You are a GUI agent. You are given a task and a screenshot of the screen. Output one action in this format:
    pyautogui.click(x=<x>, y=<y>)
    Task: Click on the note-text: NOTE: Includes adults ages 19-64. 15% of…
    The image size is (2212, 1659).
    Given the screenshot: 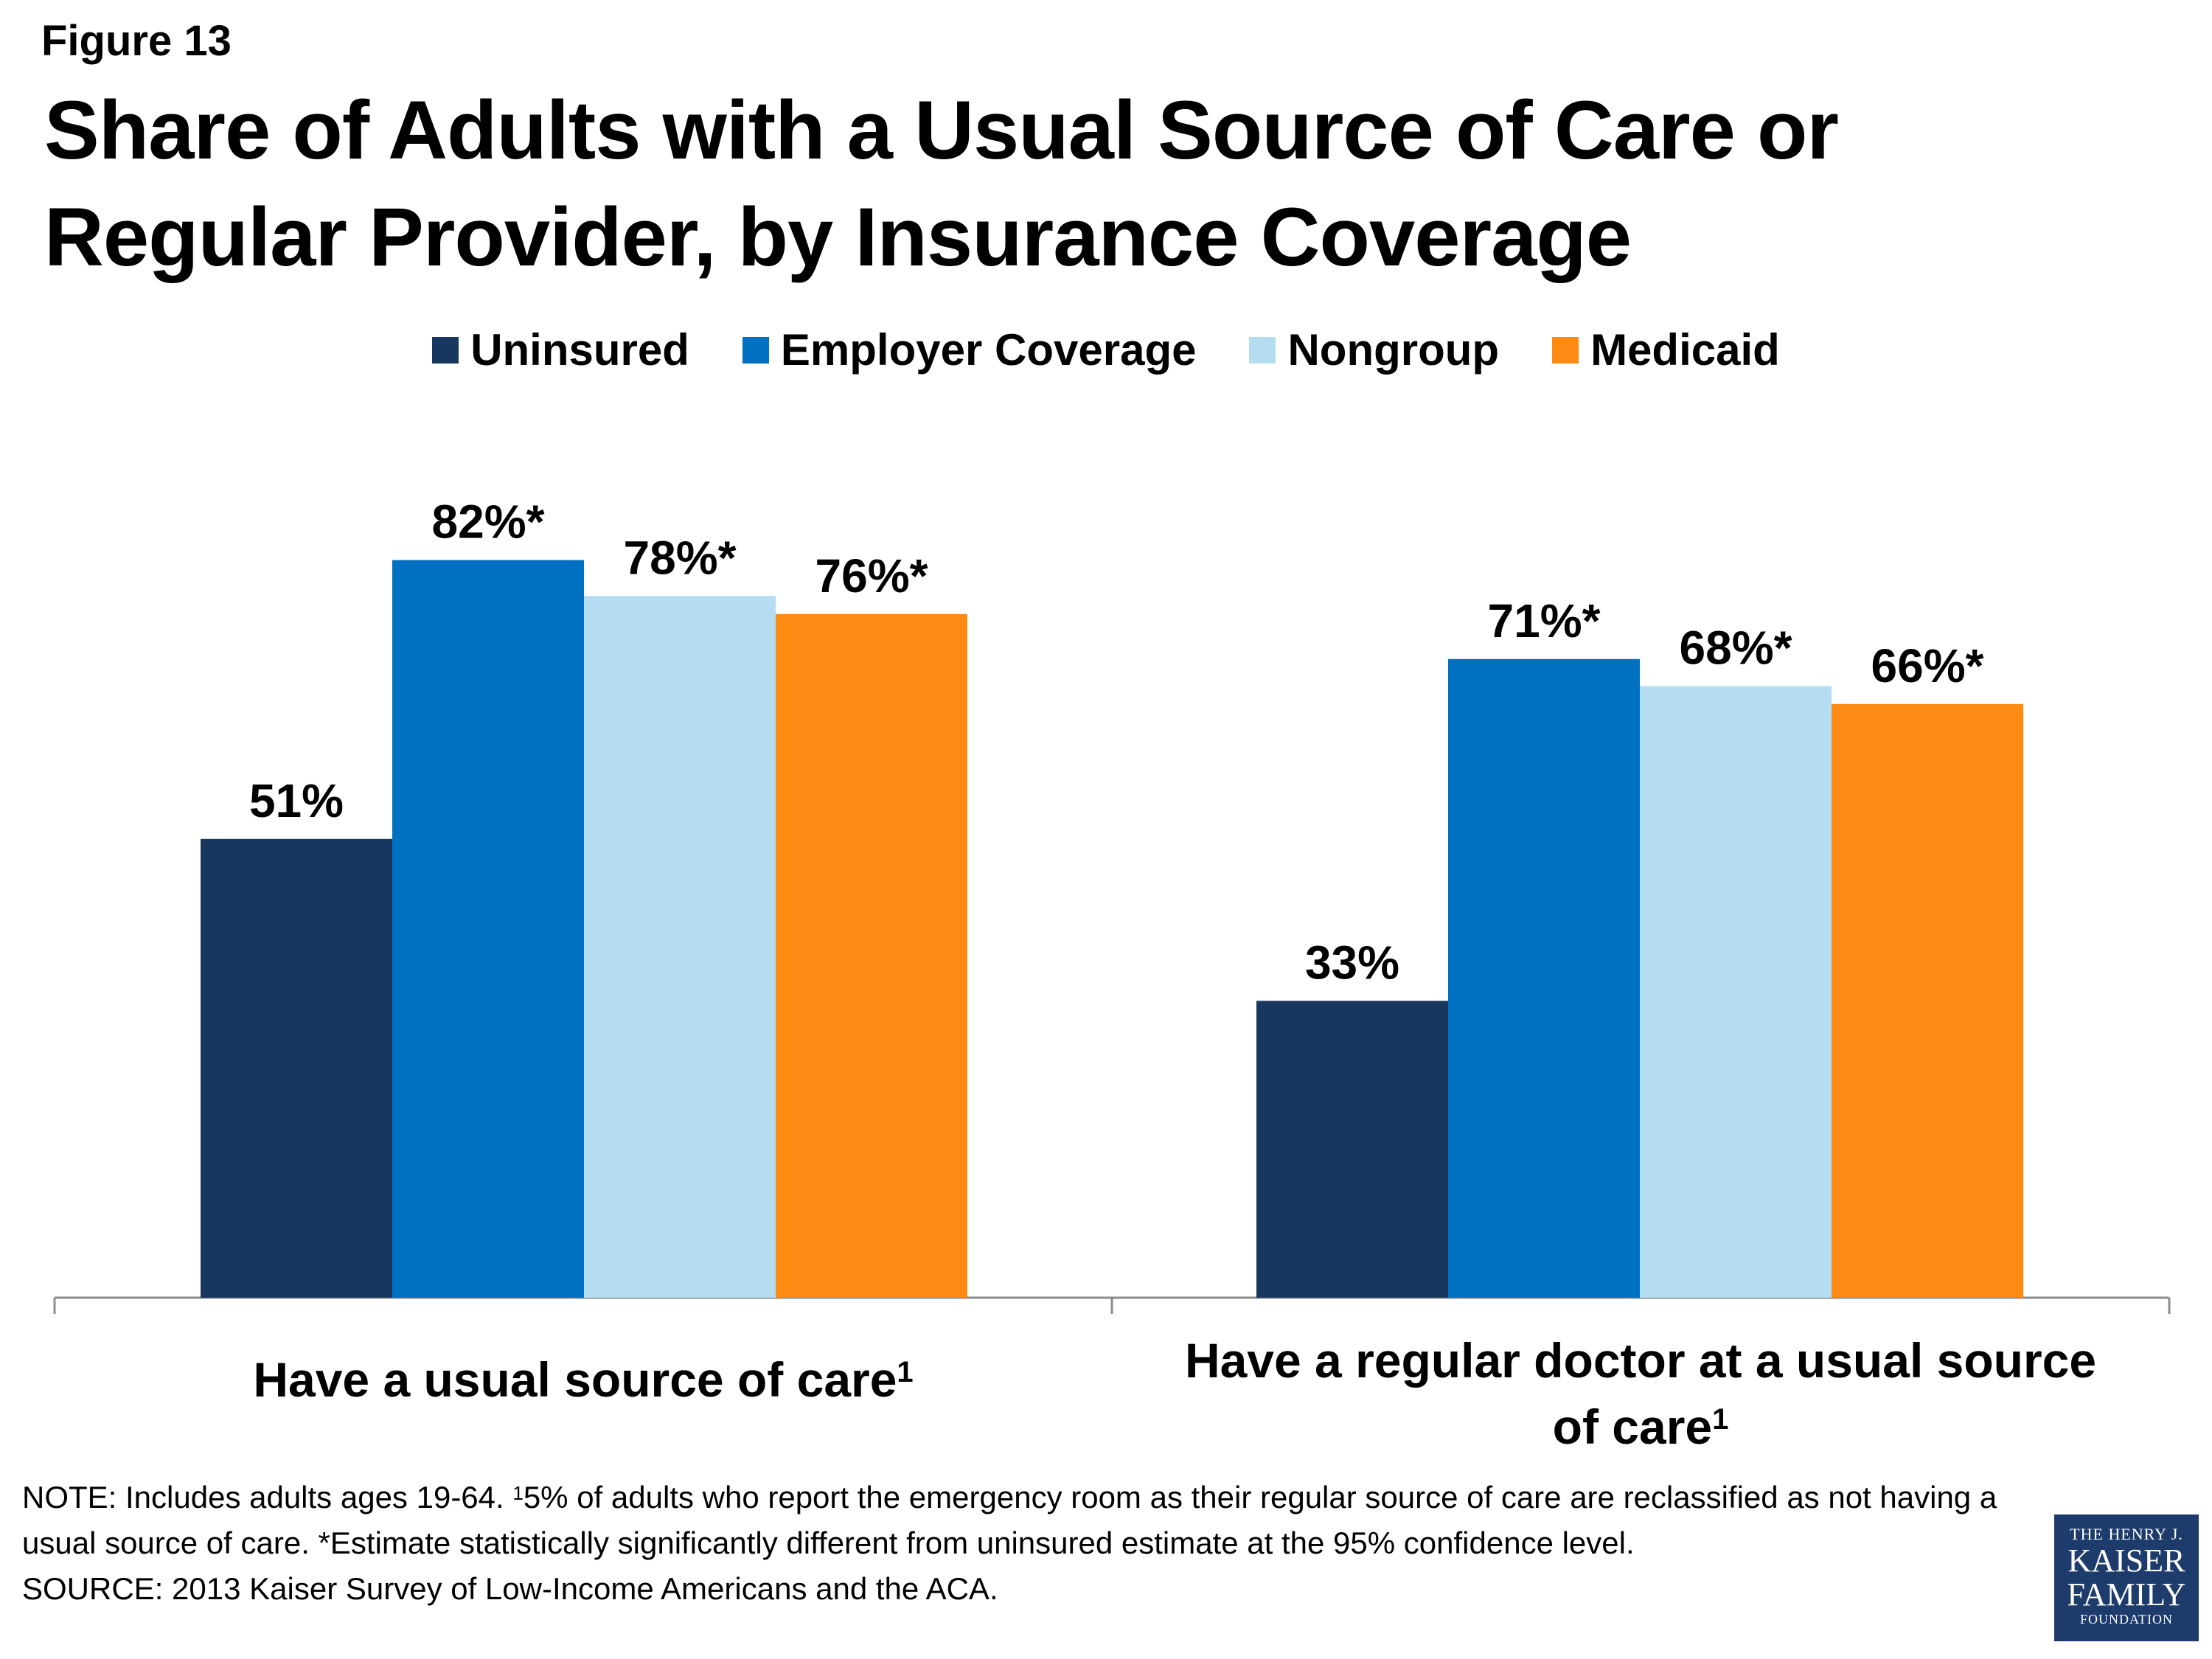 What is the action you would take?
    pyautogui.click(x=1009, y=1520)
    